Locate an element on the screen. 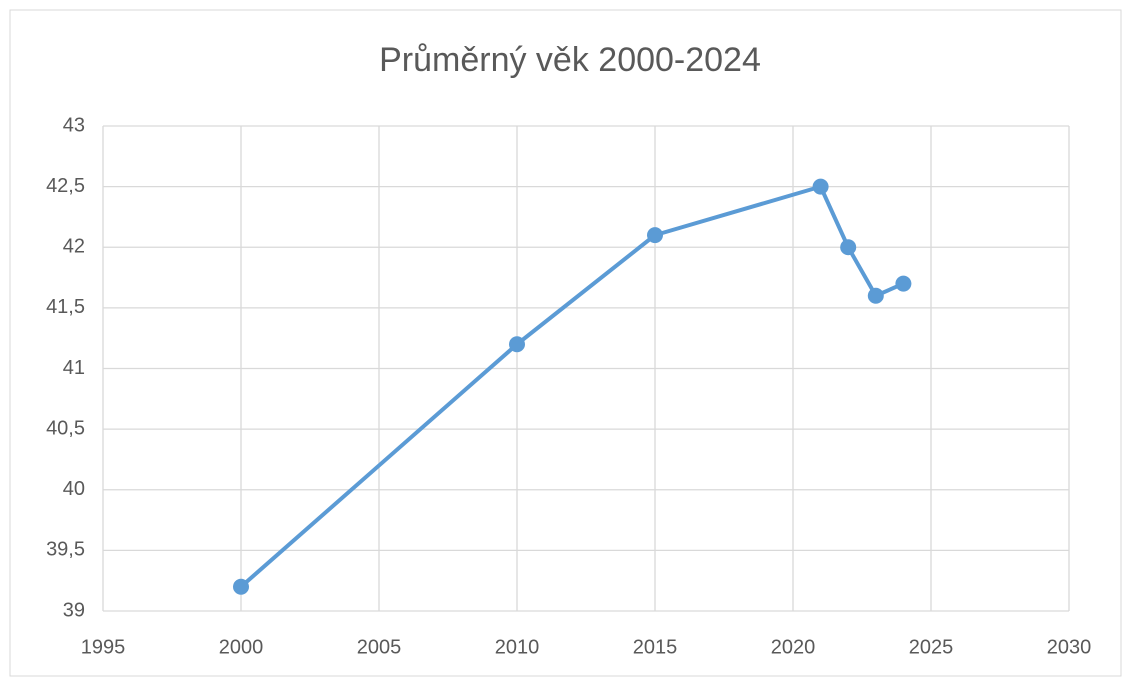 This screenshot has width=1122, height=677. y-tick-label: 39 is located at coordinates (74, 610).